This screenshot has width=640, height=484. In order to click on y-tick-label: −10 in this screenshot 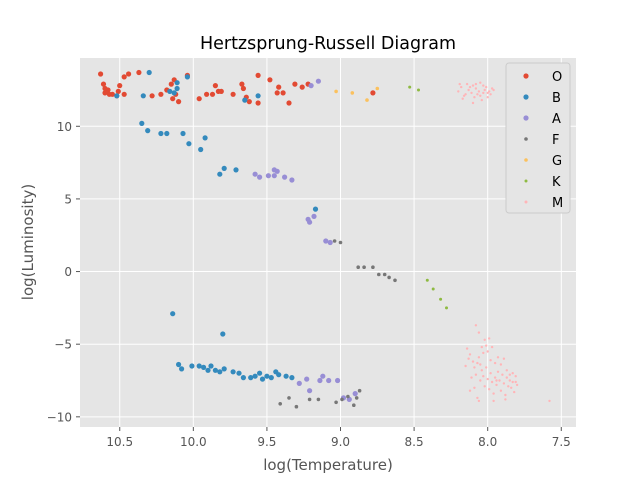, I will do `click(59, 417)`.